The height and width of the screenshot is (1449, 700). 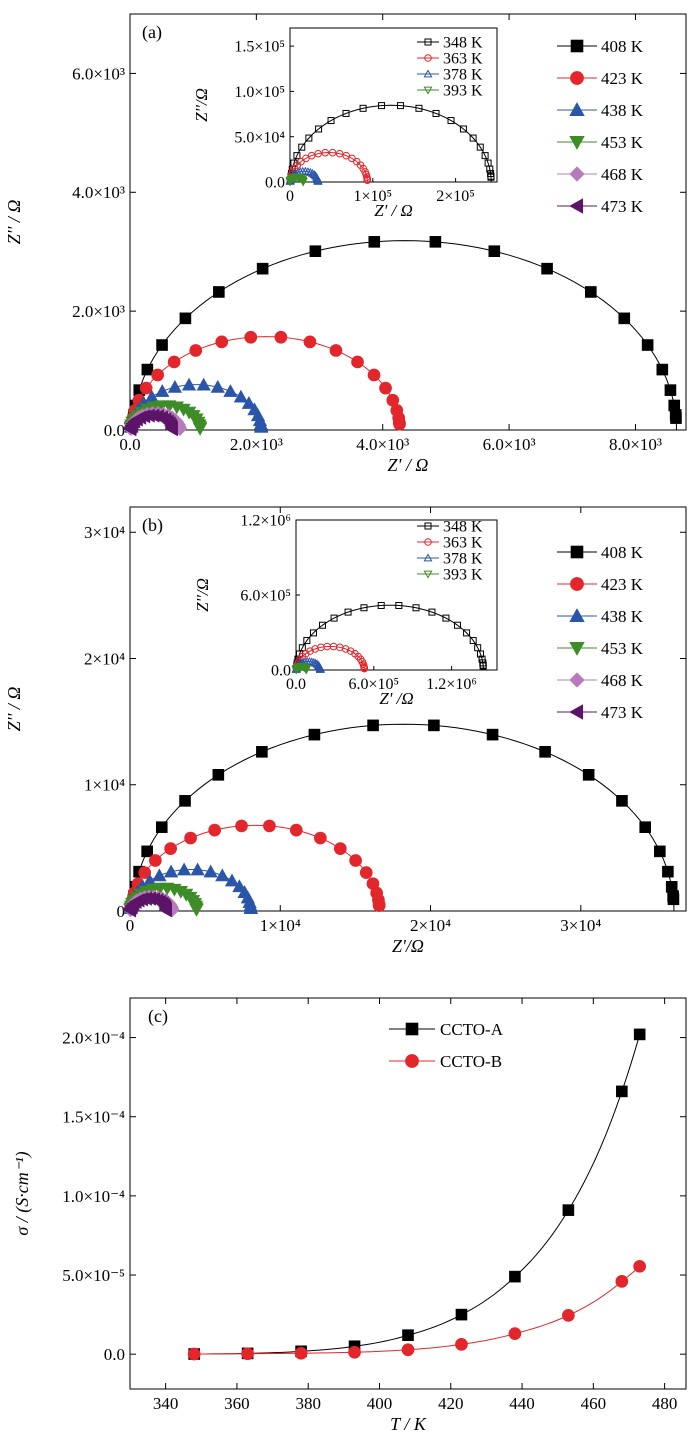 What do you see at coordinates (403, 817) in the screenshot?
I see `b-fit-408k` at bounding box center [403, 817].